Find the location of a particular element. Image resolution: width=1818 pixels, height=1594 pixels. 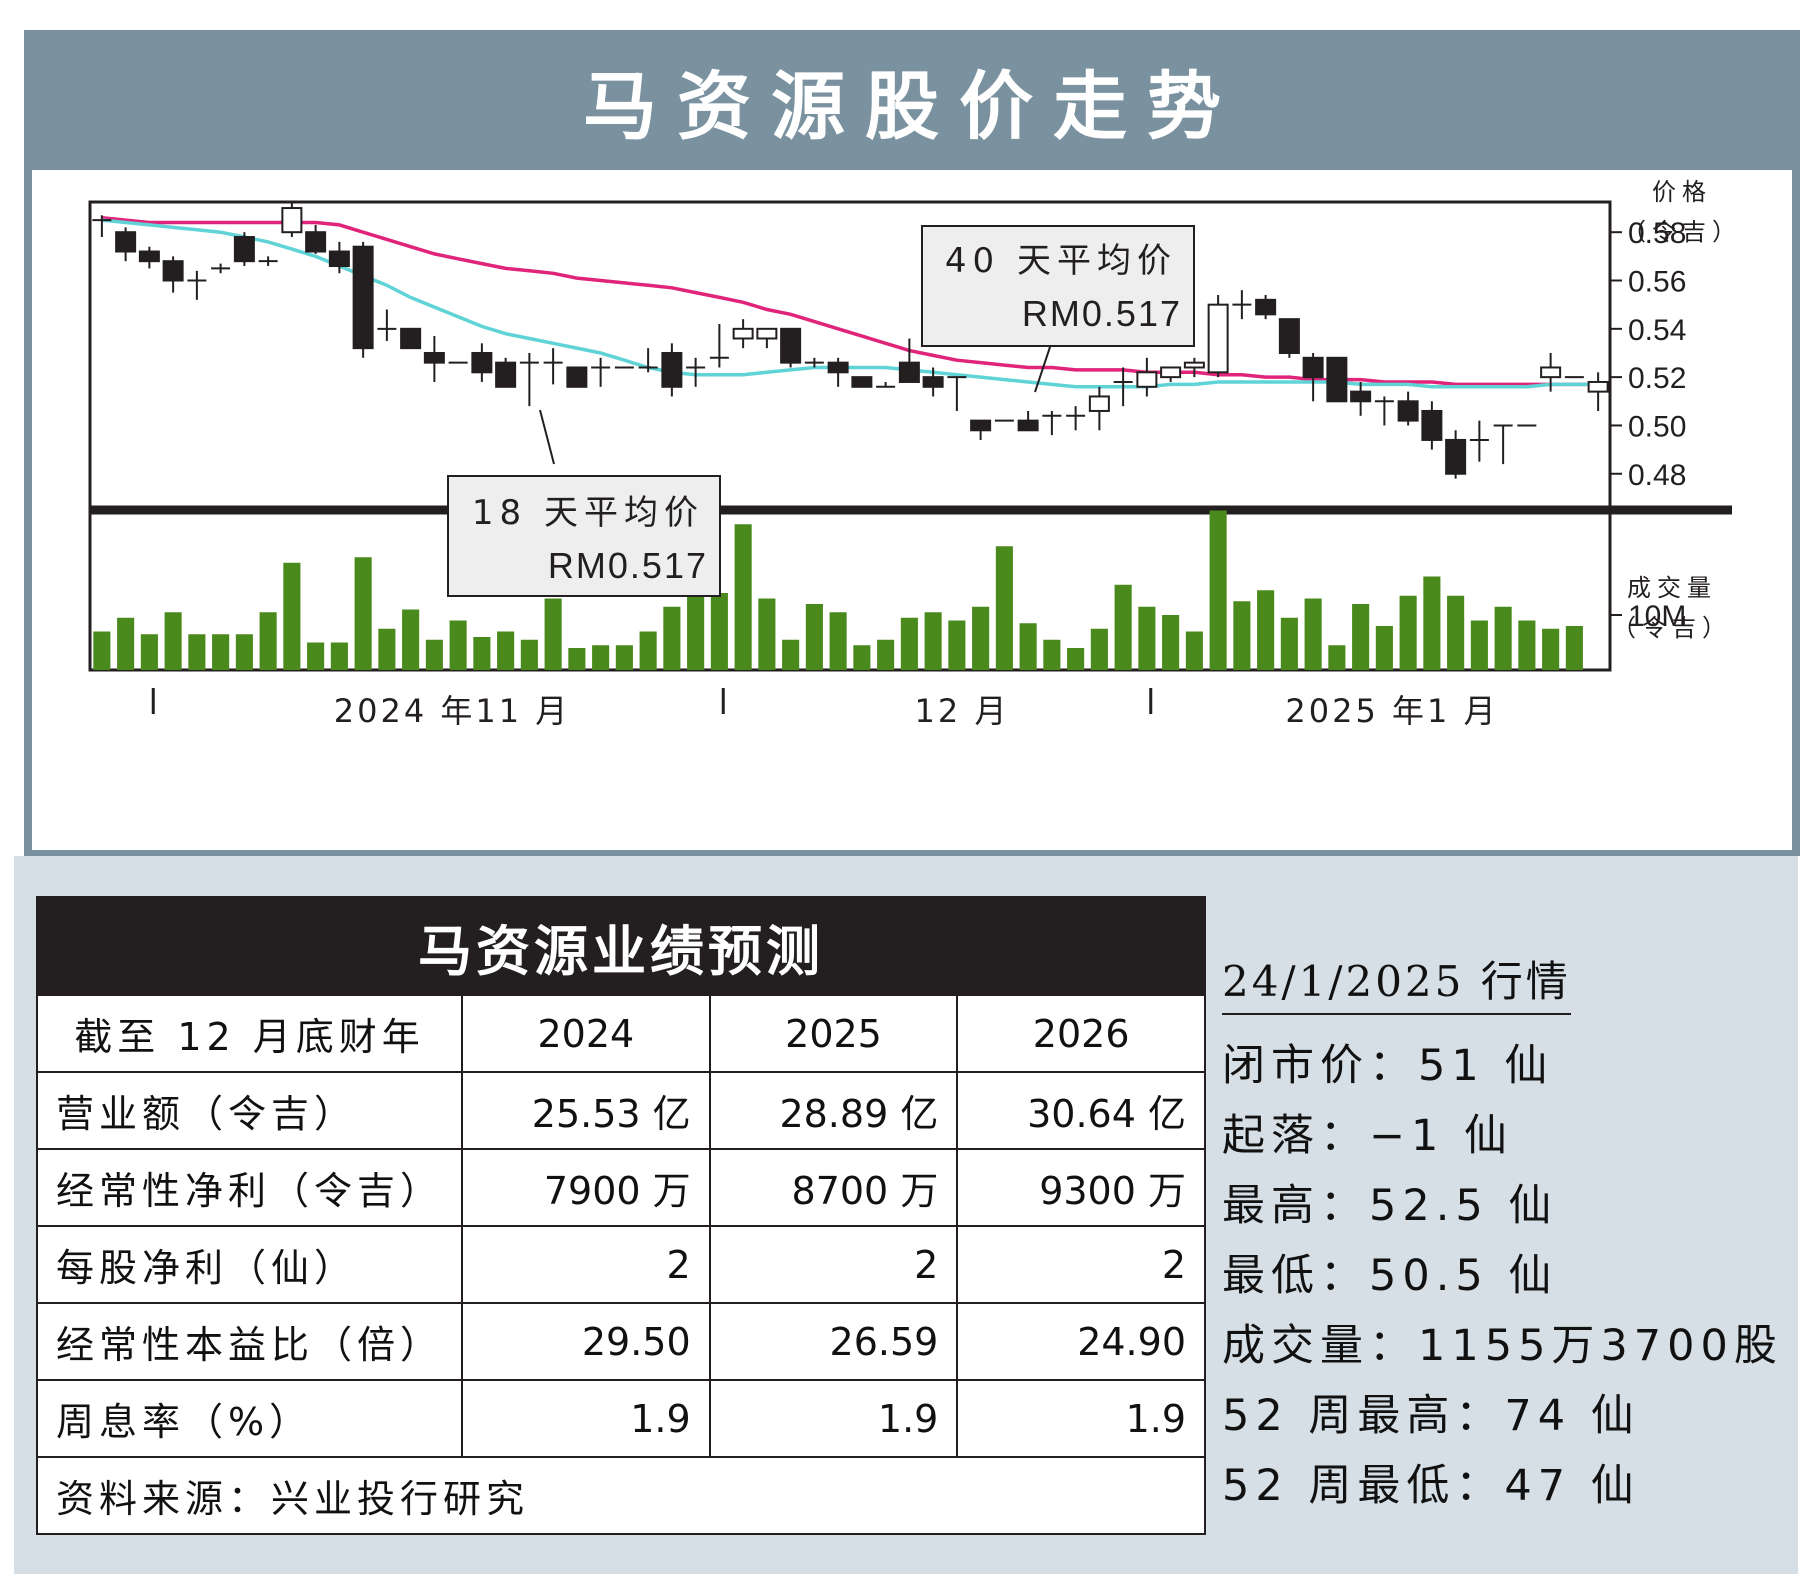

y-tick-label: 0.58 is located at coordinates (1657, 233).